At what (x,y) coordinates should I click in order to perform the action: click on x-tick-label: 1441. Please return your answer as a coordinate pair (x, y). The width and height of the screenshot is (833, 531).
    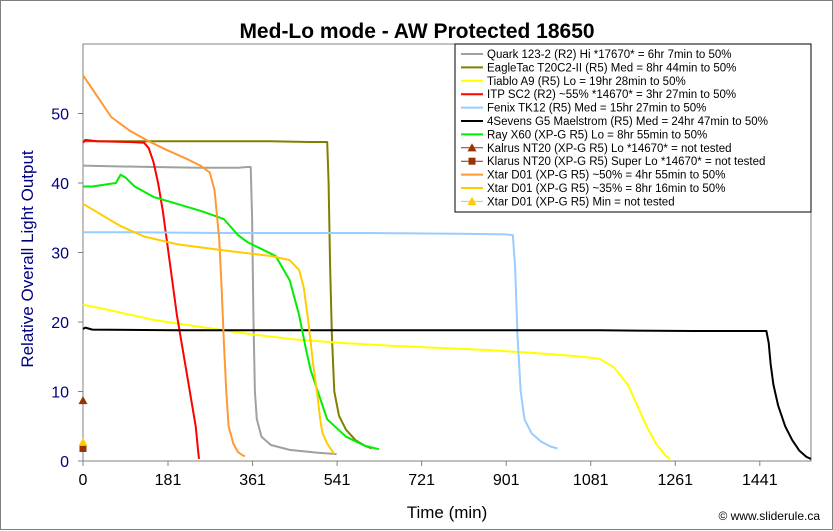
    Looking at the image, I should click on (760, 480).